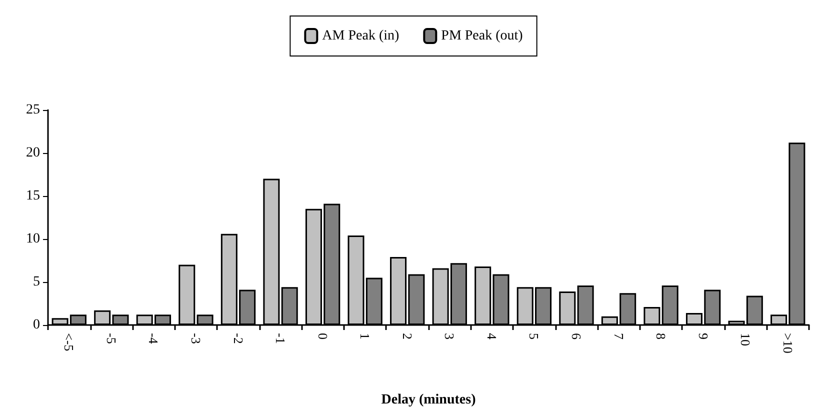 Image resolution: width=827 pixels, height=420 pixels. Describe the element at coordinates (534, 336) in the screenshot. I see `x-tick-label: 5` at that location.